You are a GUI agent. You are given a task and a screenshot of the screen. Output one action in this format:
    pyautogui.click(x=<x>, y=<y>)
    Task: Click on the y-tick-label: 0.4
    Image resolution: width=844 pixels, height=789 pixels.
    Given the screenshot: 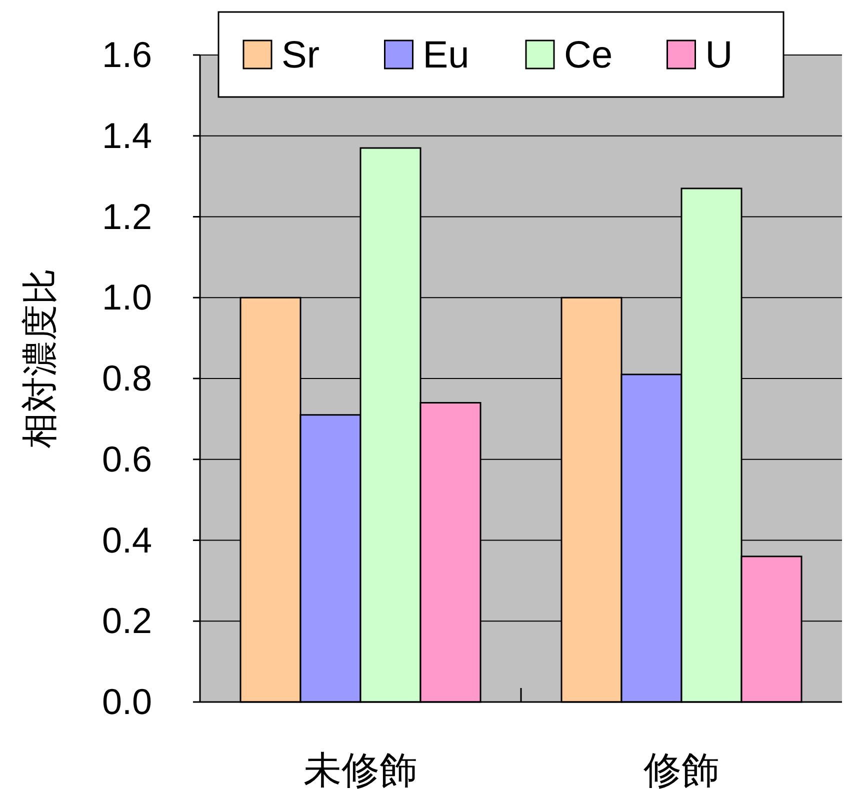 What is the action you would take?
    pyautogui.click(x=127, y=539)
    